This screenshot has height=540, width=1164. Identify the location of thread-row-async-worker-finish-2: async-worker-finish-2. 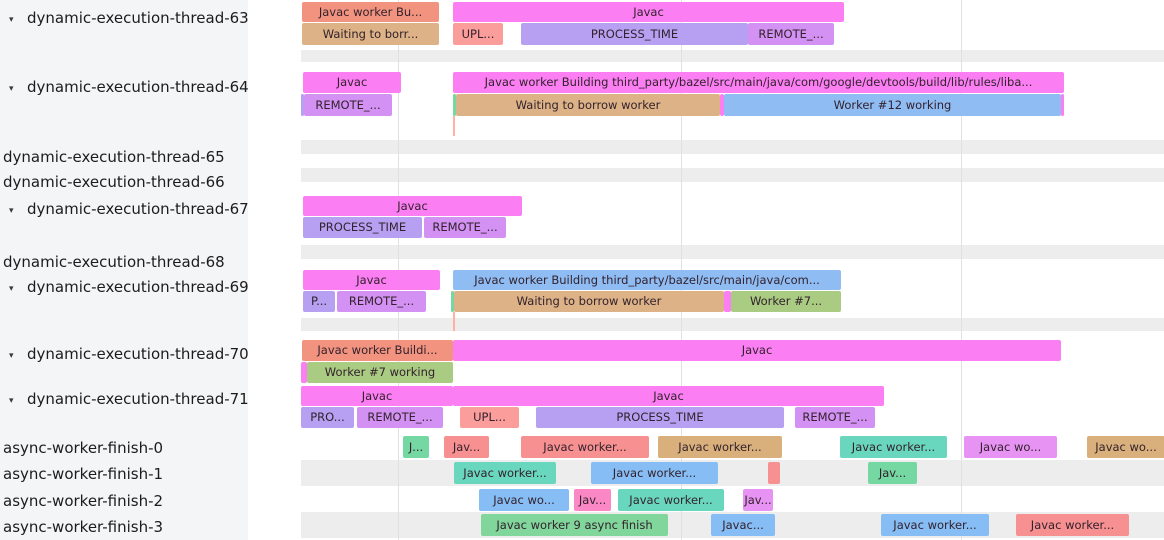
(81, 501).